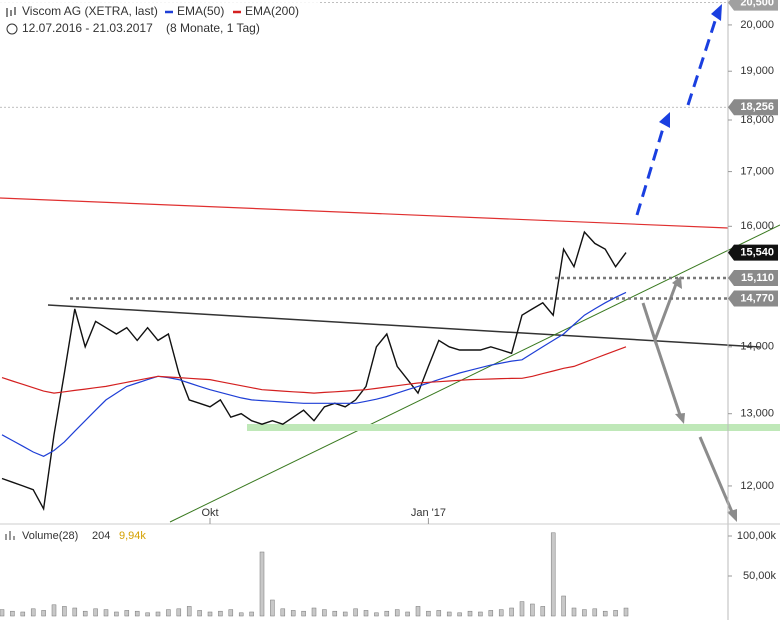 The width and height of the screenshot is (780, 620). Describe the element at coordinates (50, 536) in the screenshot. I see `volume-label: Volume(28)` at that location.